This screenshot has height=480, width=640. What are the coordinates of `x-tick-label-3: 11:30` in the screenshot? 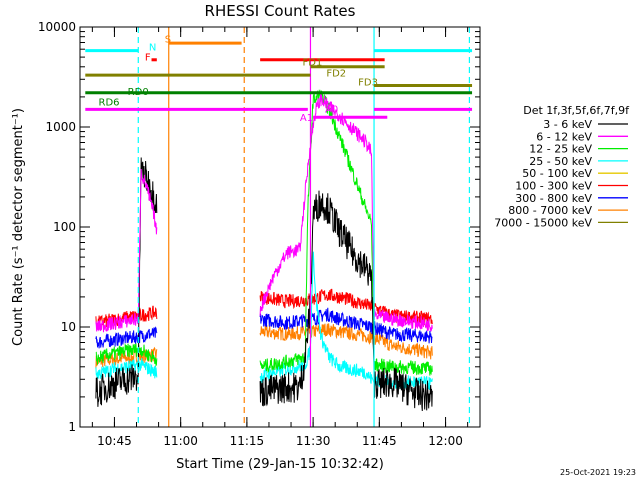 It's located at (313, 441).